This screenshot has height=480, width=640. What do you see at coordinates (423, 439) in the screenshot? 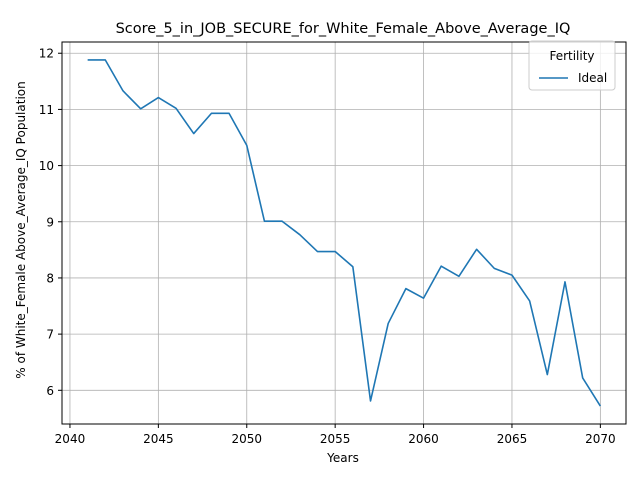
I see `x-tick-label: 2060` at bounding box center [423, 439].